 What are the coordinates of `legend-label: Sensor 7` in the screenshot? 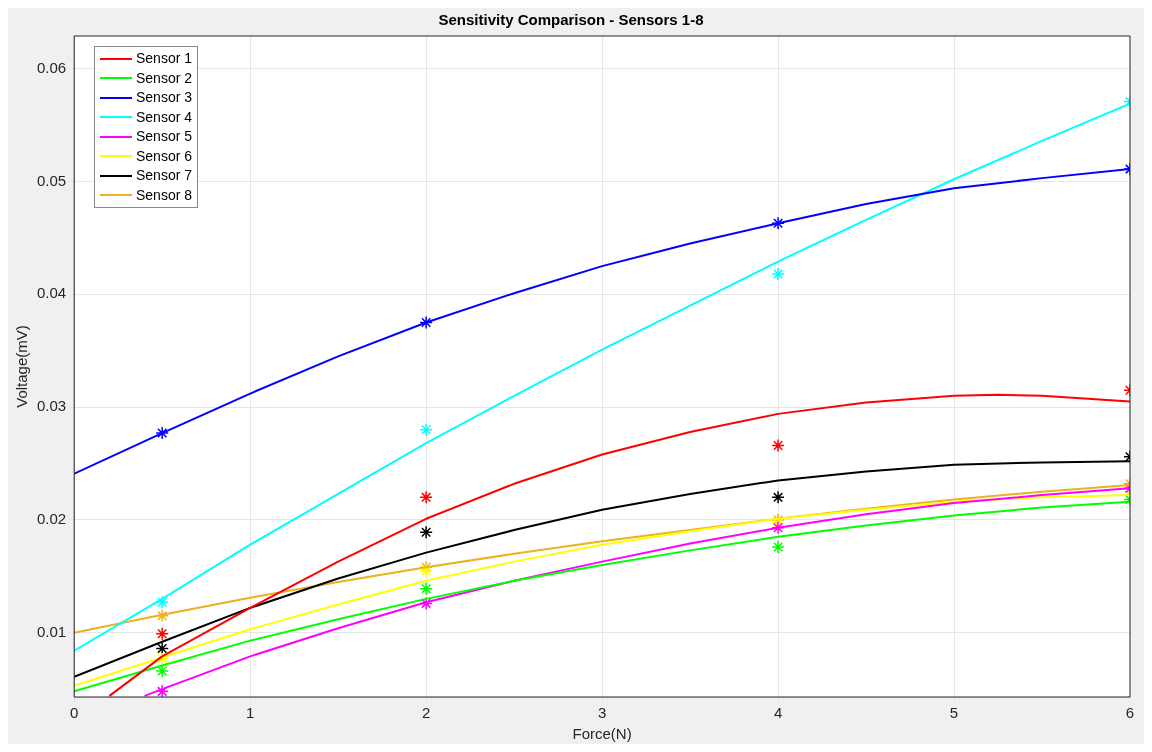 It's located at (164, 175).